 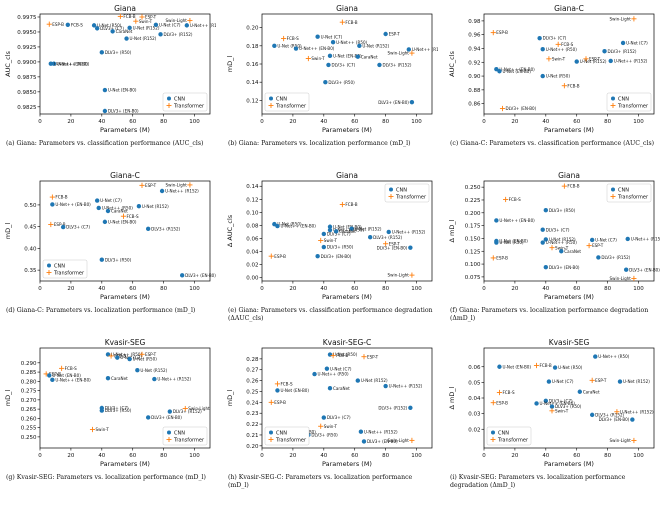 I want to click on y-tick-label: 0.04, so click(x=252, y=253).